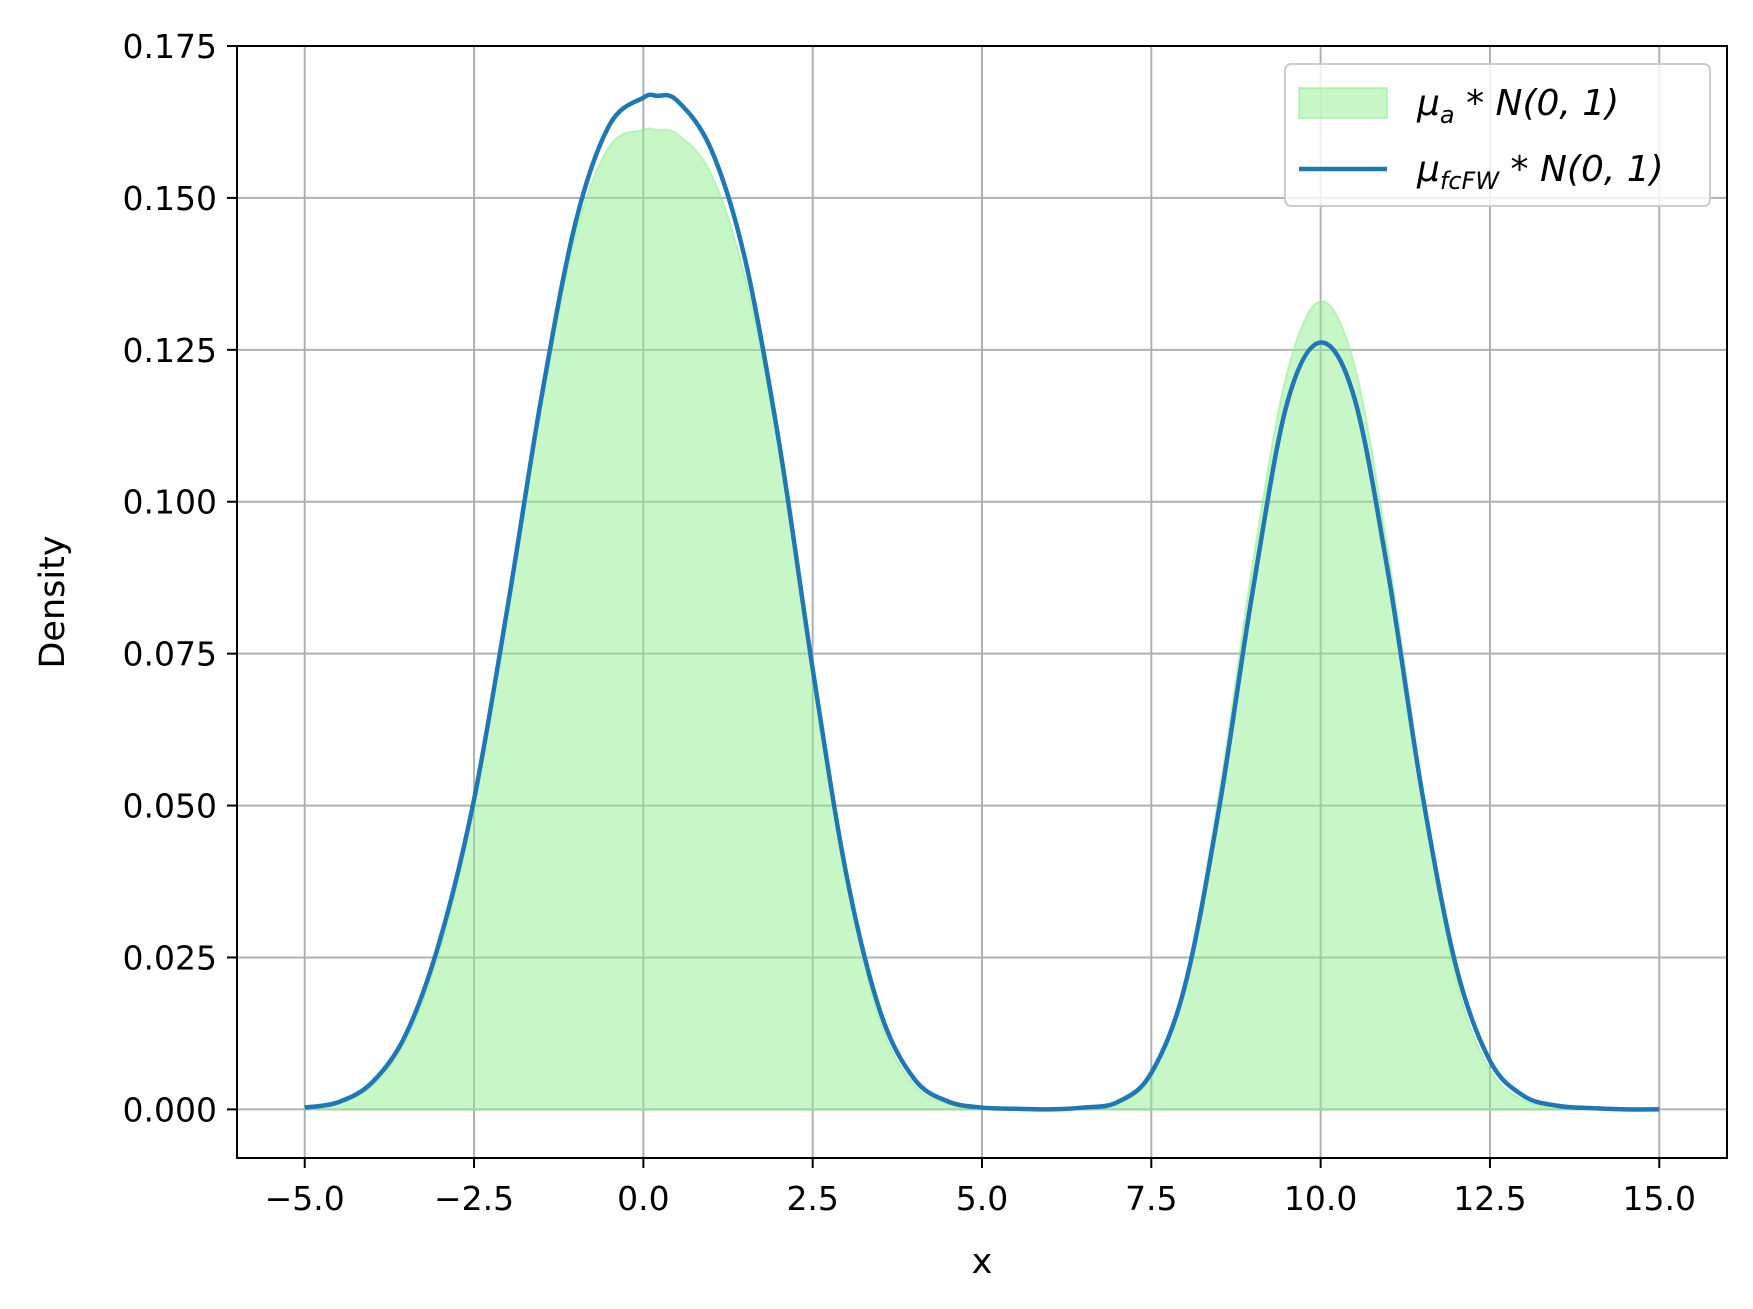 This screenshot has height=1309, width=1753. What do you see at coordinates (1540, 172) in the screenshot?
I see `legend-entry-label: μfcFW * N(0, 1)` at bounding box center [1540, 172].